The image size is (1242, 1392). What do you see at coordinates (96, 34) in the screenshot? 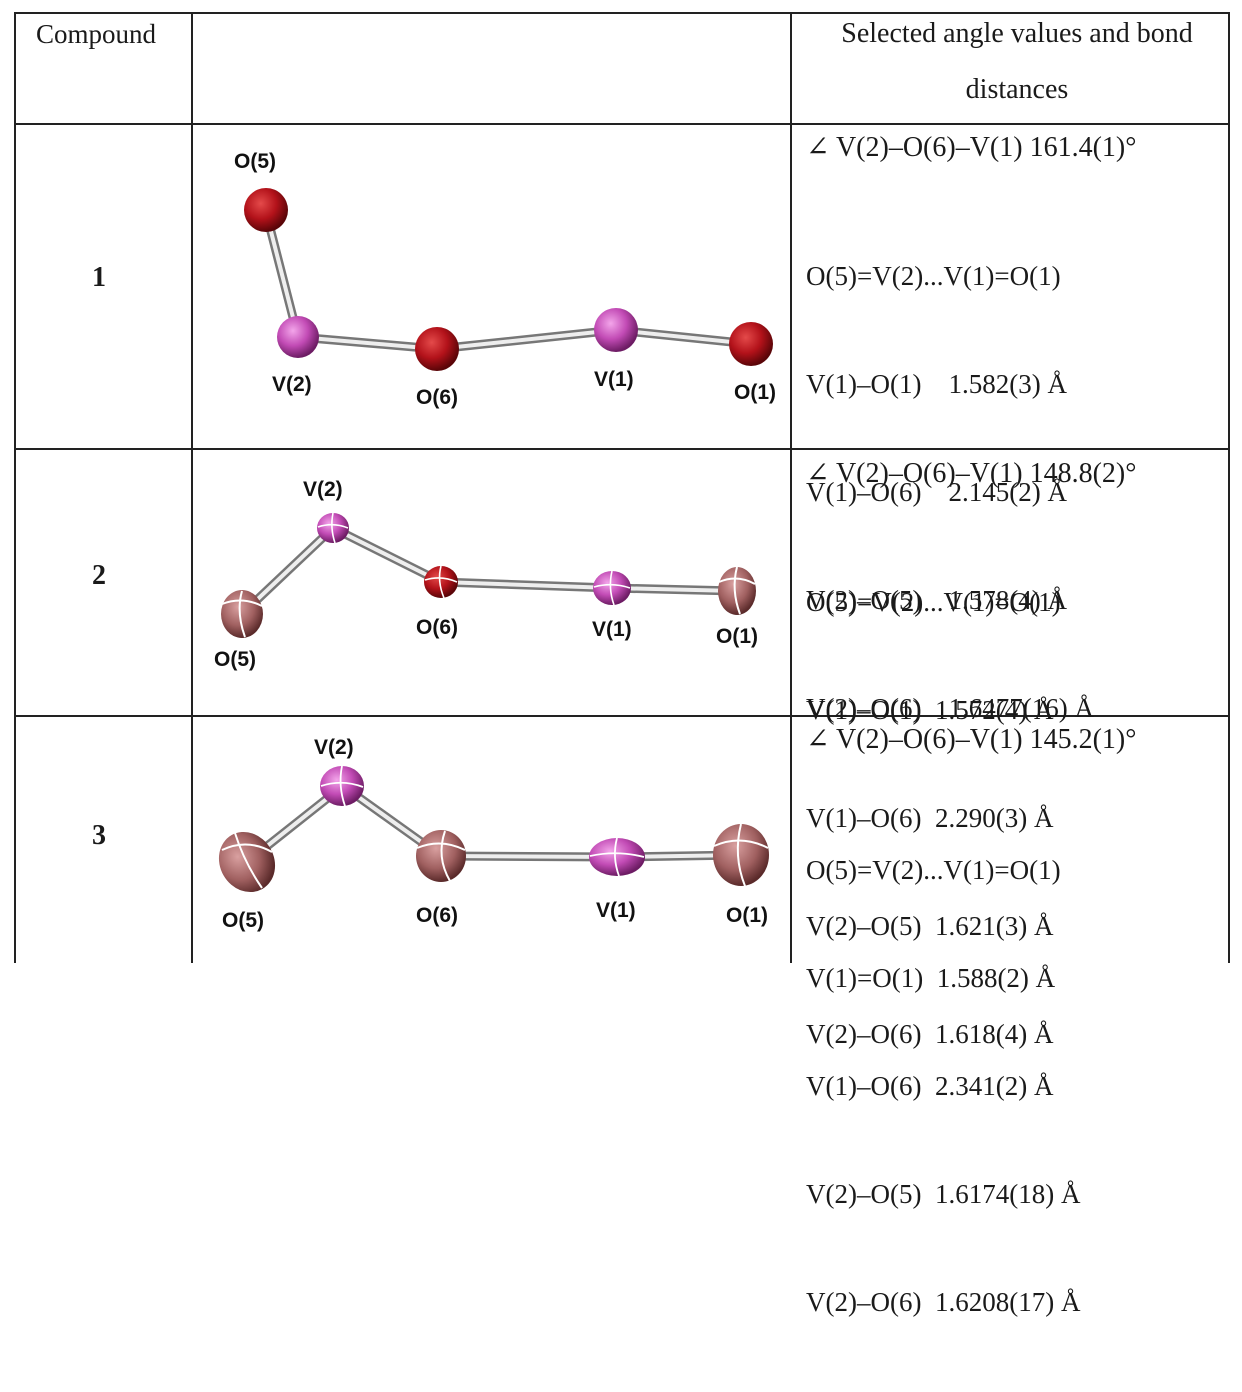
I see `header-compound: Compound` at bounding box center [96, 34].